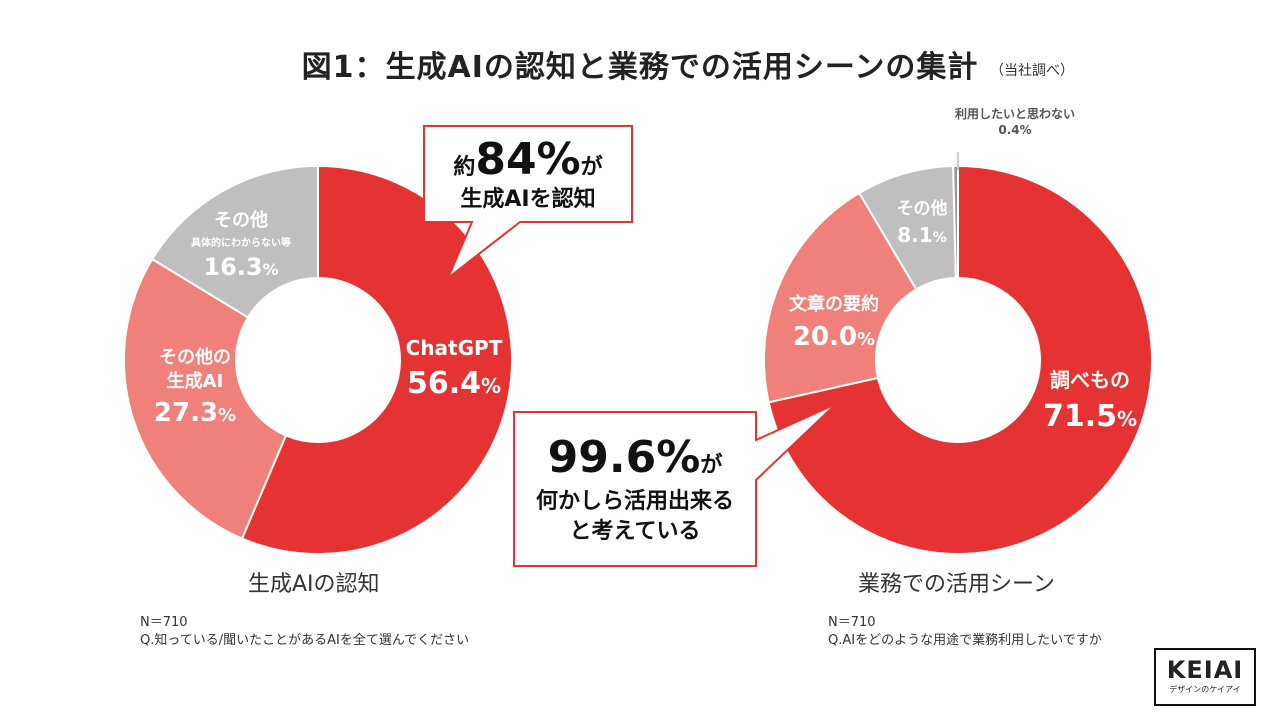 This screenshot has height=720, width=1280. I want to click on source-note: （当社調べ）, so click(1032, 71).